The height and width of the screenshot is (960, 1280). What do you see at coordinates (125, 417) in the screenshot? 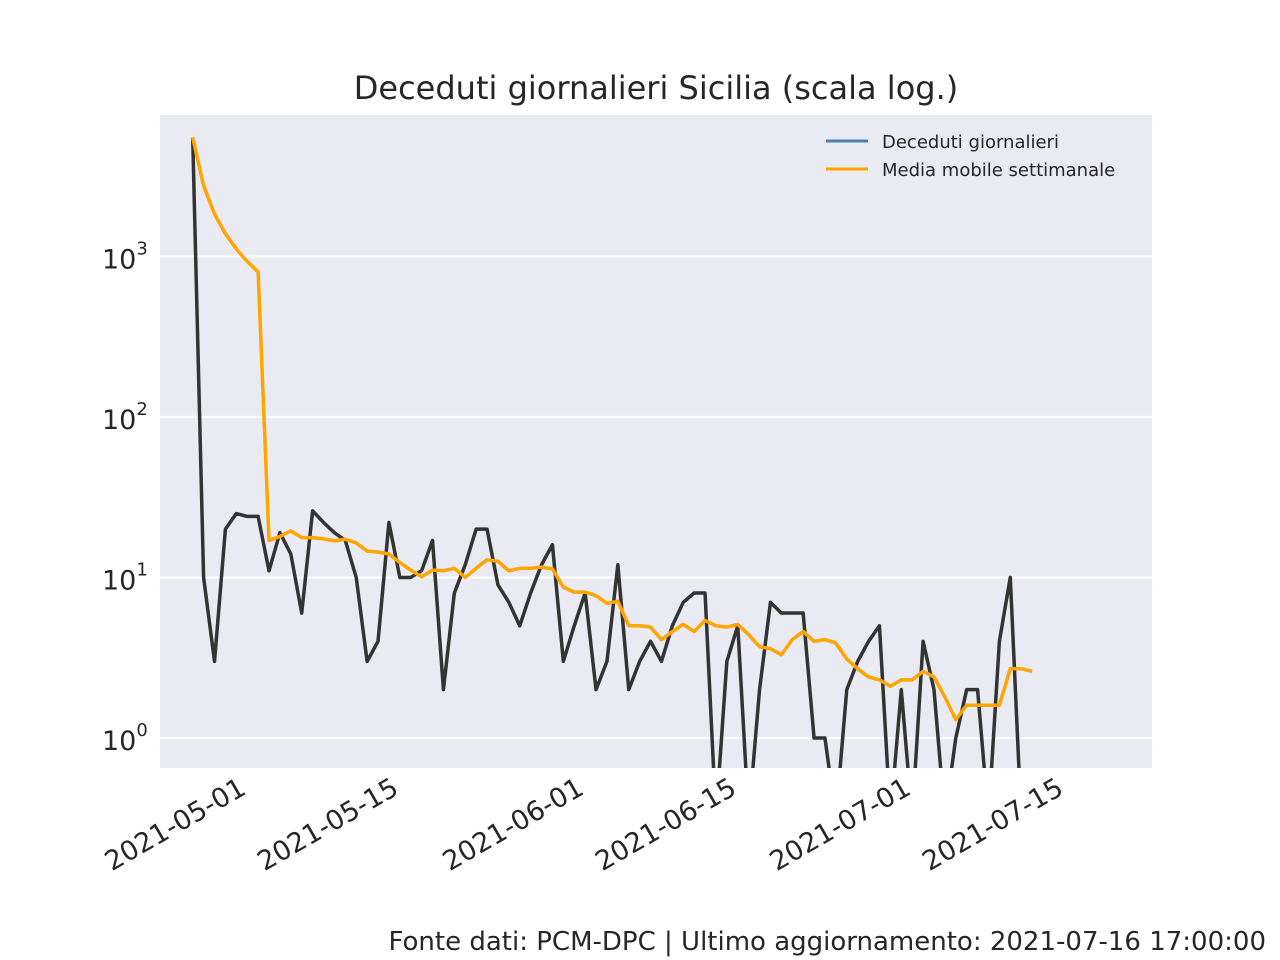
I see `y-tick-label-2: 10²` at bounding box center [125, 417].